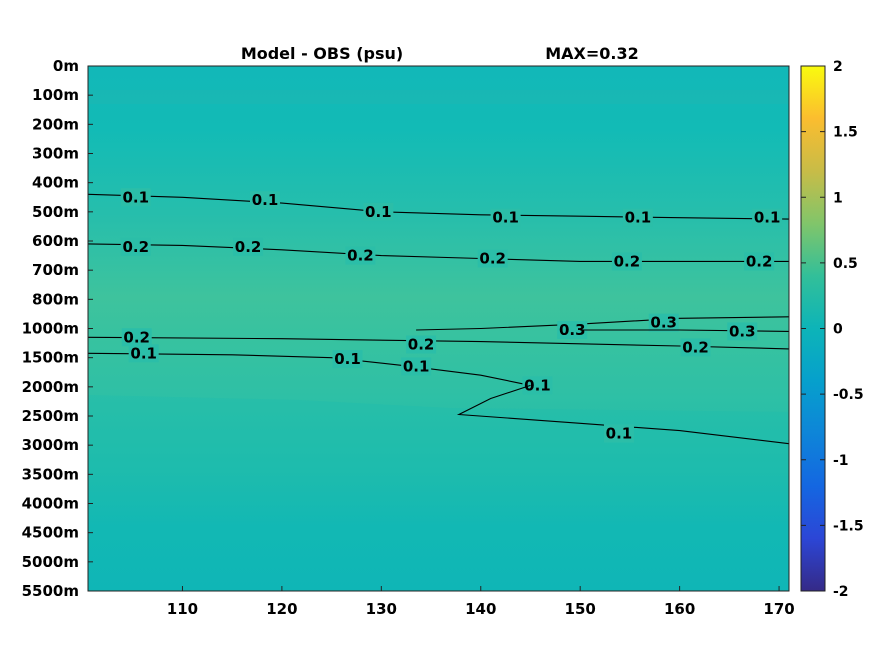 The width and height of the screenshot is (875, 656). Describe the element at coordinates (580, 609) in the screenshot. I see `x-tick-label: 150` at that location.